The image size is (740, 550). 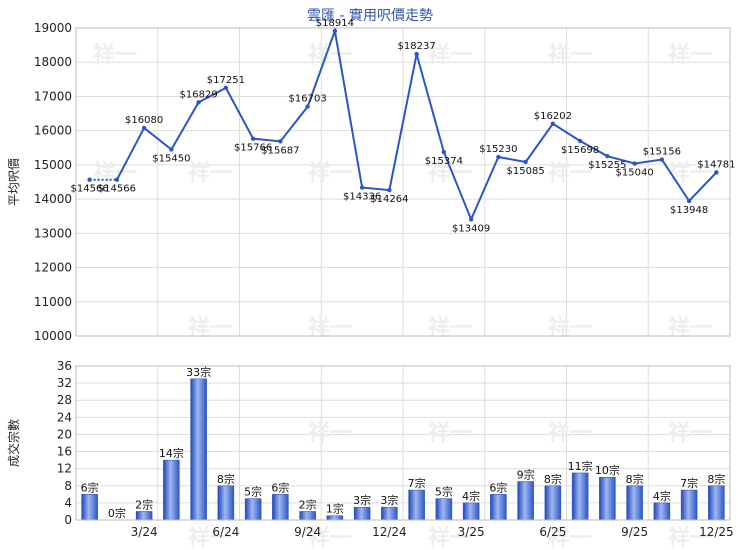 What do you see at coordinates (198, 372) in the screenshot?
I see `count-data-label: 33宗` at bounding box center [198, 372].